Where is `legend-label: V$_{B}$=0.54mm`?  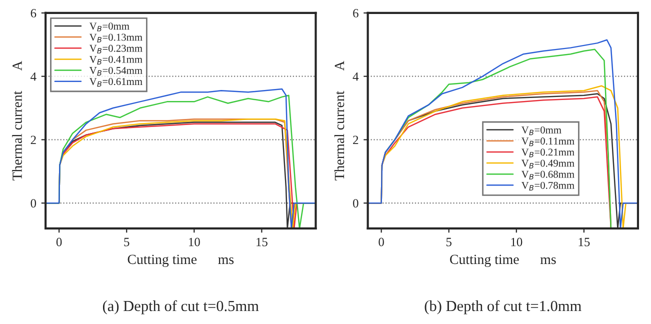
legend-label: V$_{B}$=0.54mm is located at coordinates (115, 71).